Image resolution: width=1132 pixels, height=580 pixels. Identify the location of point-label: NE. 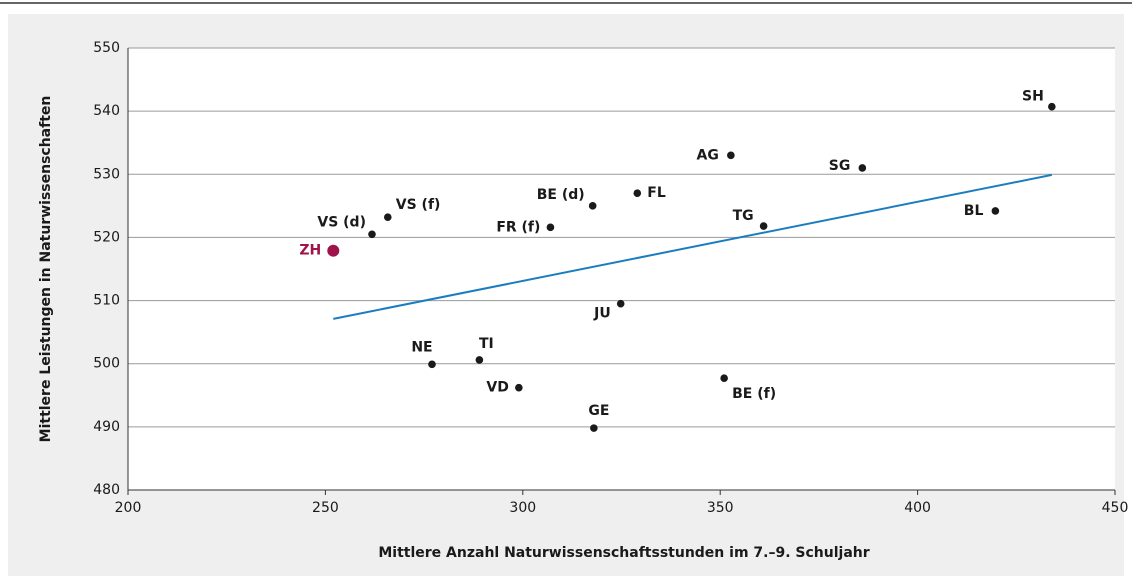
(421, 347).